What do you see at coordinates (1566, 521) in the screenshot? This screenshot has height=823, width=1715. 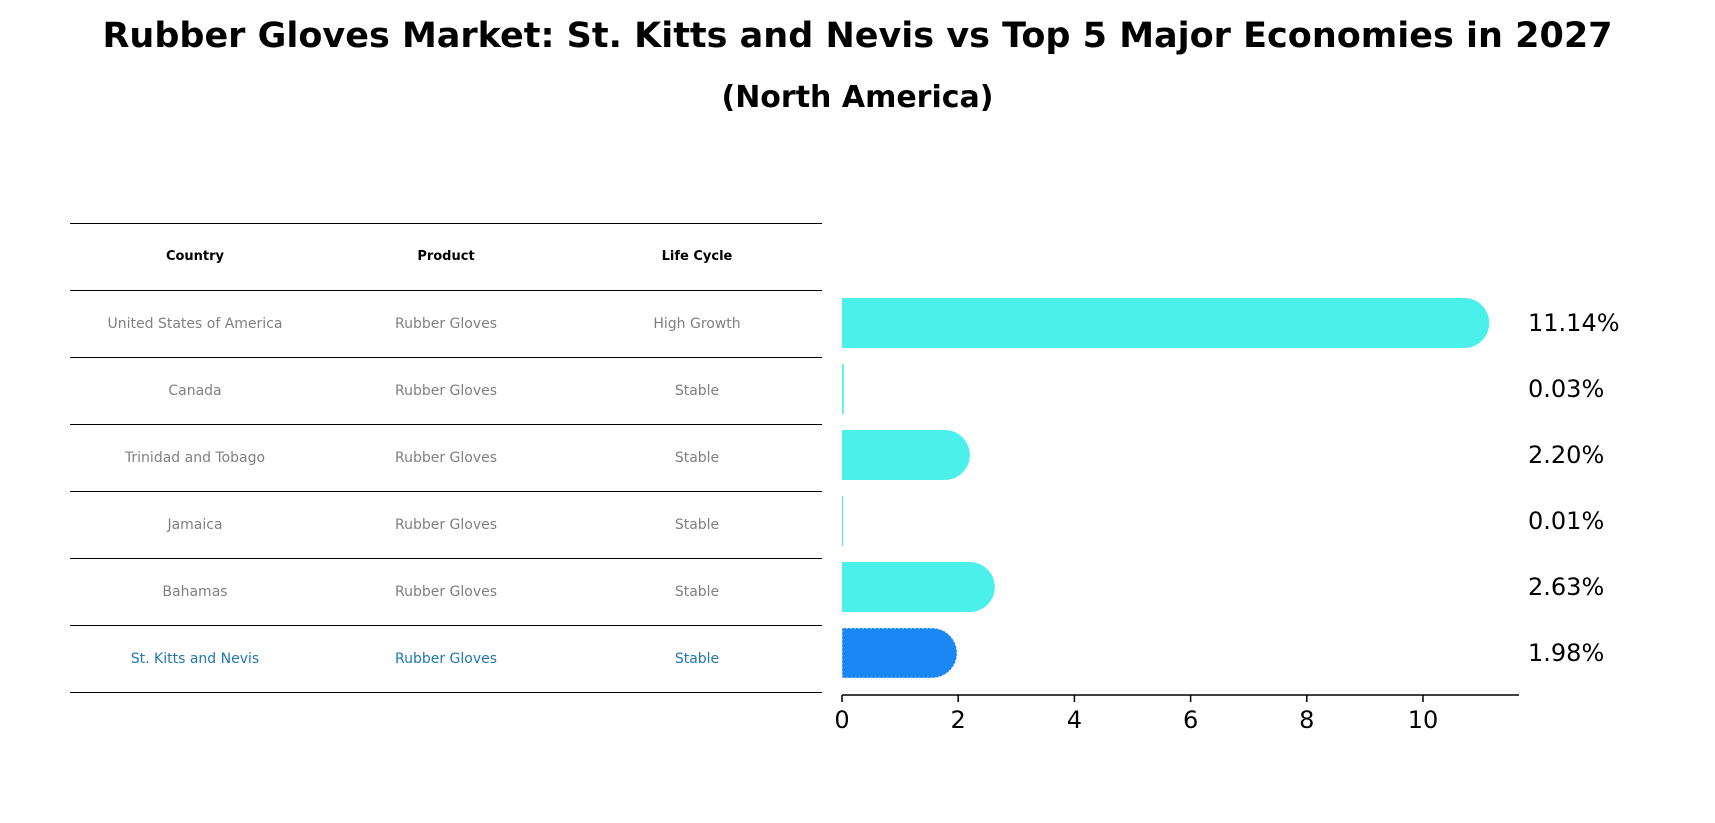 I see `bar-value-label: 0.01%` at bounding box center [1566, 521].